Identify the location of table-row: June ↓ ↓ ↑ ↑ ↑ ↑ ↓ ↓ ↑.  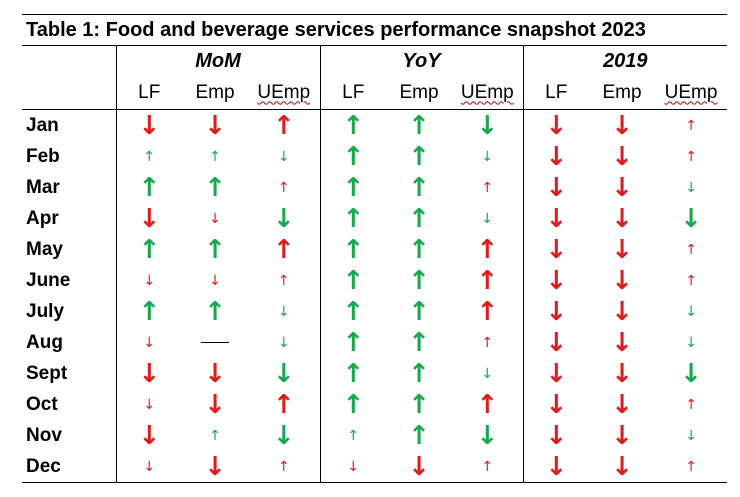
(374, 280).